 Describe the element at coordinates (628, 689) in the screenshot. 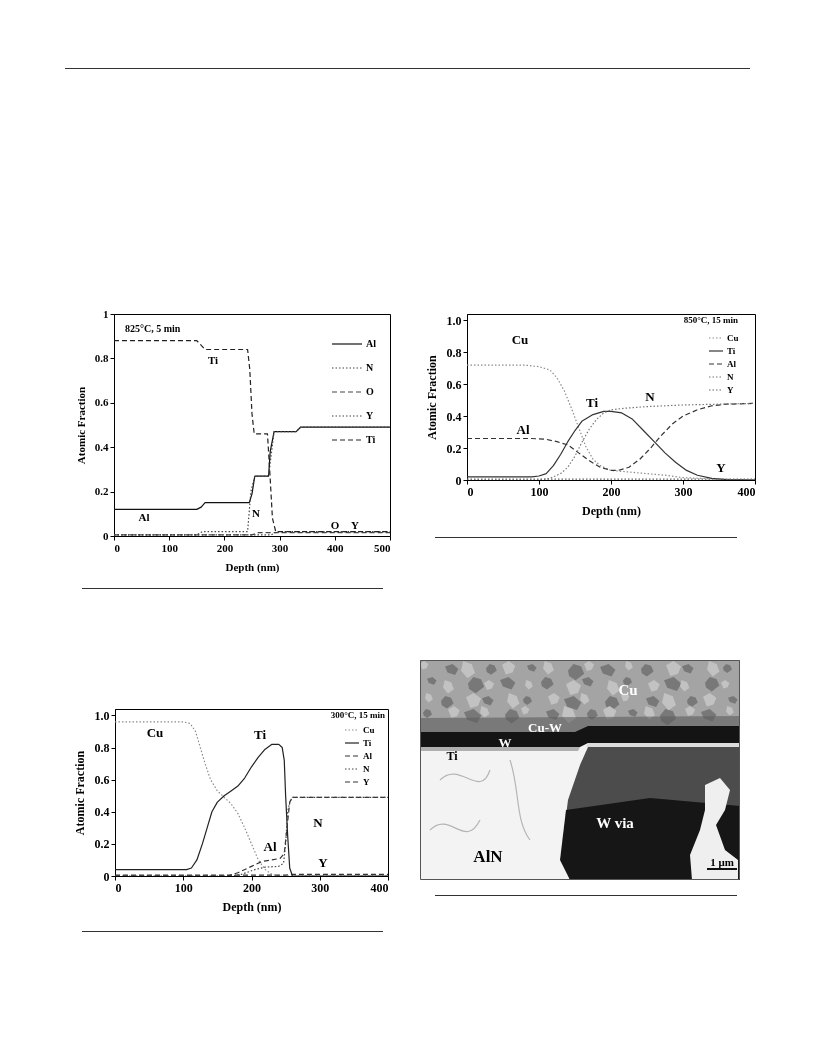

I see `text: Cu` at that location.